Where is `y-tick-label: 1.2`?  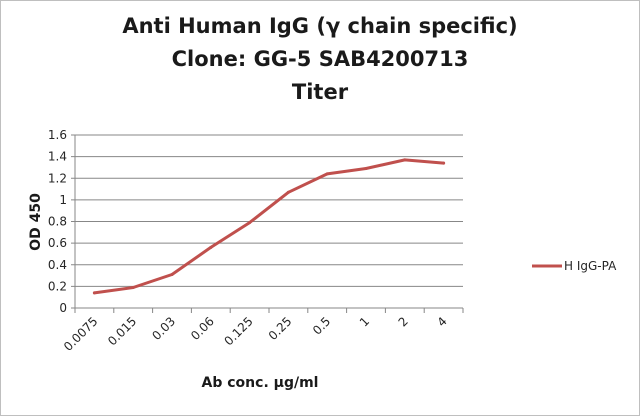 y-tick-label: 1.2 is located at coordinates (57, 178).